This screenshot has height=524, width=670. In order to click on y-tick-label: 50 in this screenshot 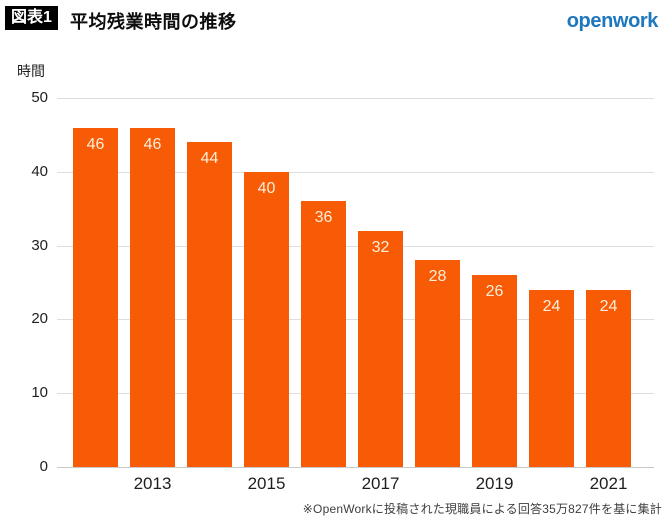, I will do `click(39, 97)`.